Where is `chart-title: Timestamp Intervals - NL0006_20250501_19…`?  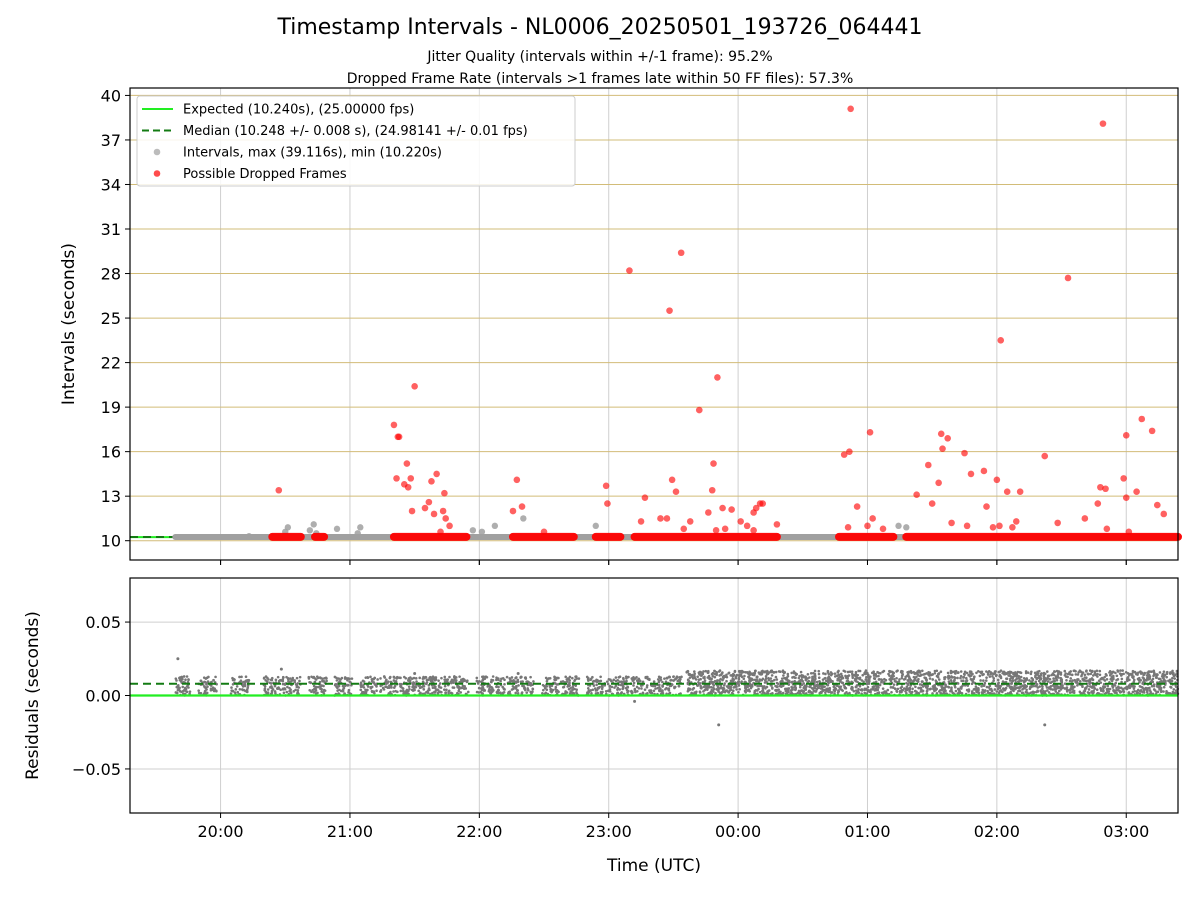 chart-title: Timestamp Intervals - NL0006_20250501_19… is located at coordinates (600, 27).